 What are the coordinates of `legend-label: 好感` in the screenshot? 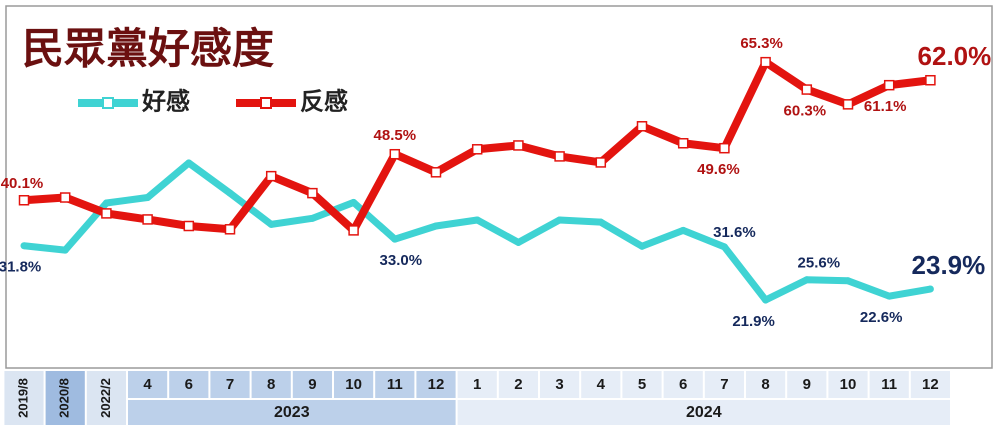 It's located at (165, 101).